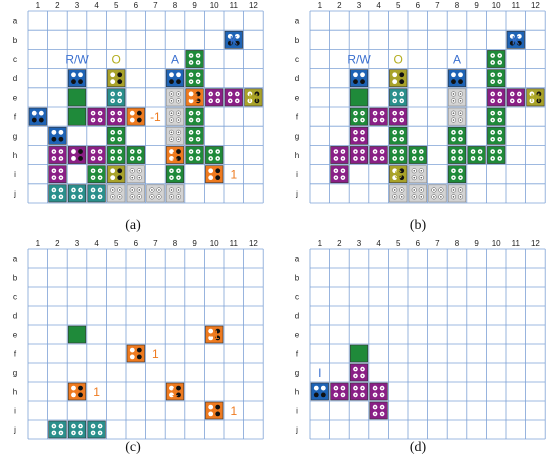 This screenshot has height=458, width=550. Describe the element at coordinates (297, 155) in the screenshot. I see `row-label: h` at that location.